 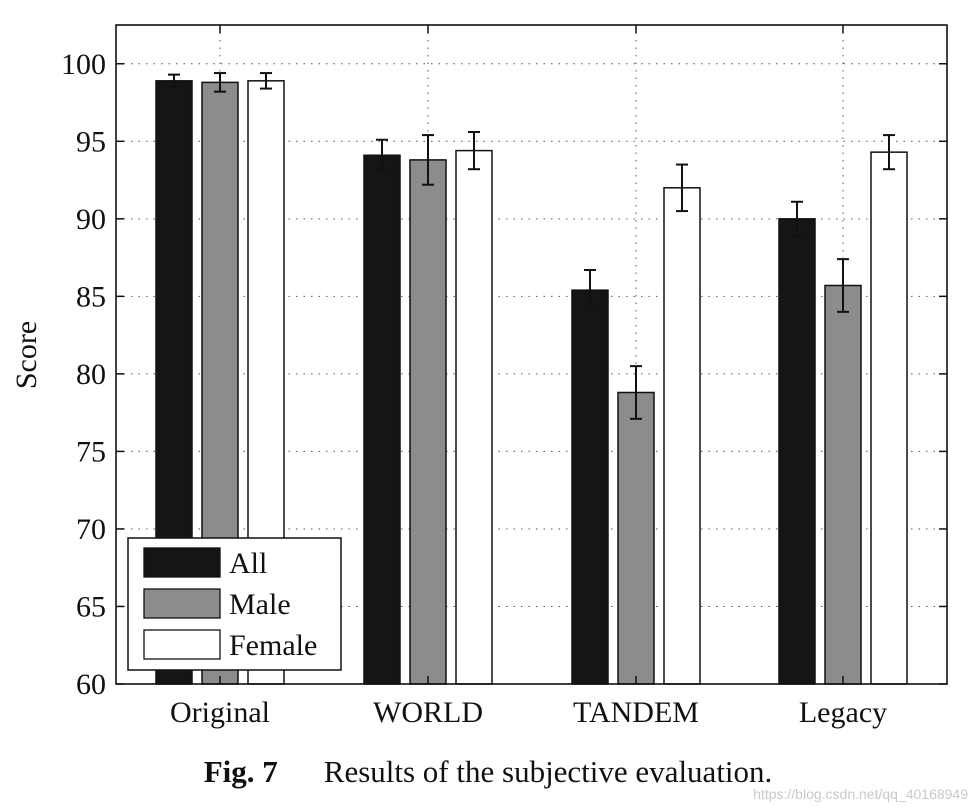 What do you see at coordinates (548, 771) in the screenshot?
I see `figure-caption-text: Results of the subjective evaluation.` at bounding box center [548, 771].